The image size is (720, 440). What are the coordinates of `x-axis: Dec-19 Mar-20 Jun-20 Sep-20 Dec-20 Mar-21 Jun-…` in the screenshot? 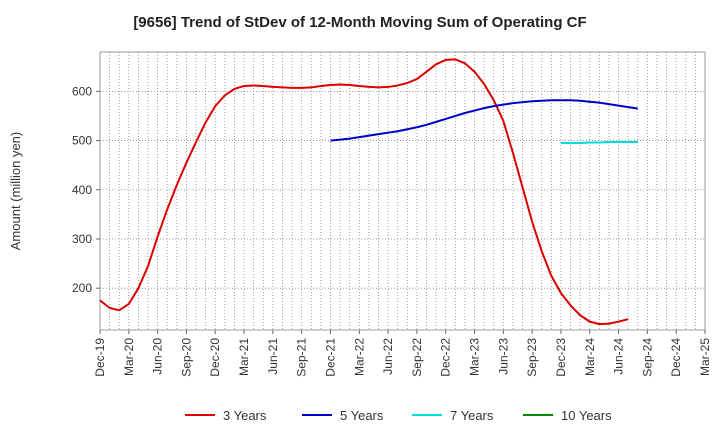 It's located at (402, 353).